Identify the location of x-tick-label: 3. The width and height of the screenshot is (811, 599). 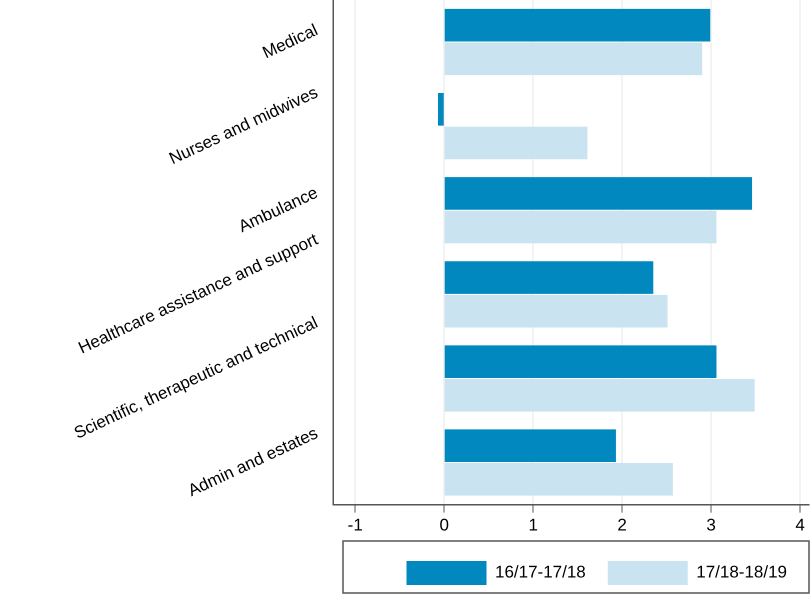
(711, 524).